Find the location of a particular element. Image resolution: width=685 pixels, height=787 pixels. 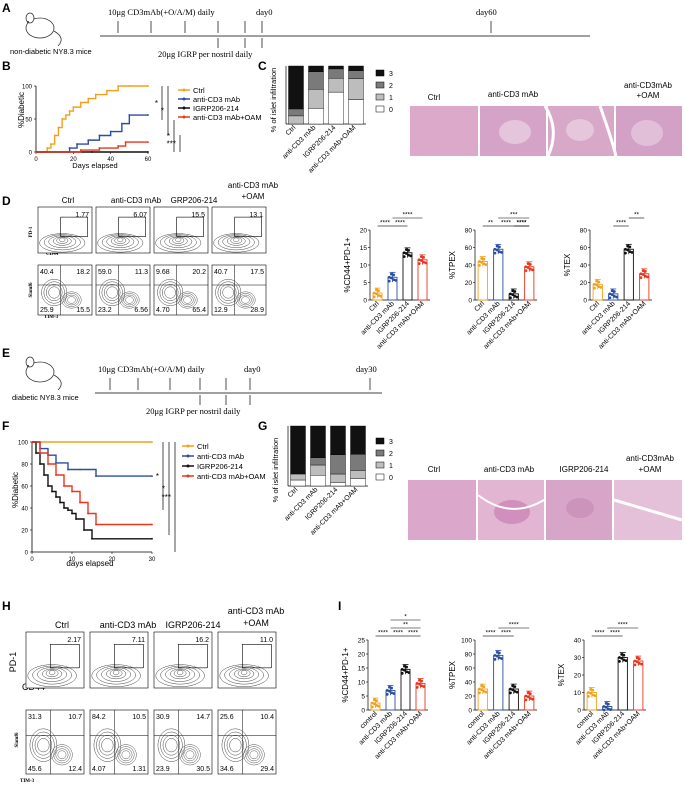

axis-label-tim3: TIM-3 is located at coordinates (27, 781).